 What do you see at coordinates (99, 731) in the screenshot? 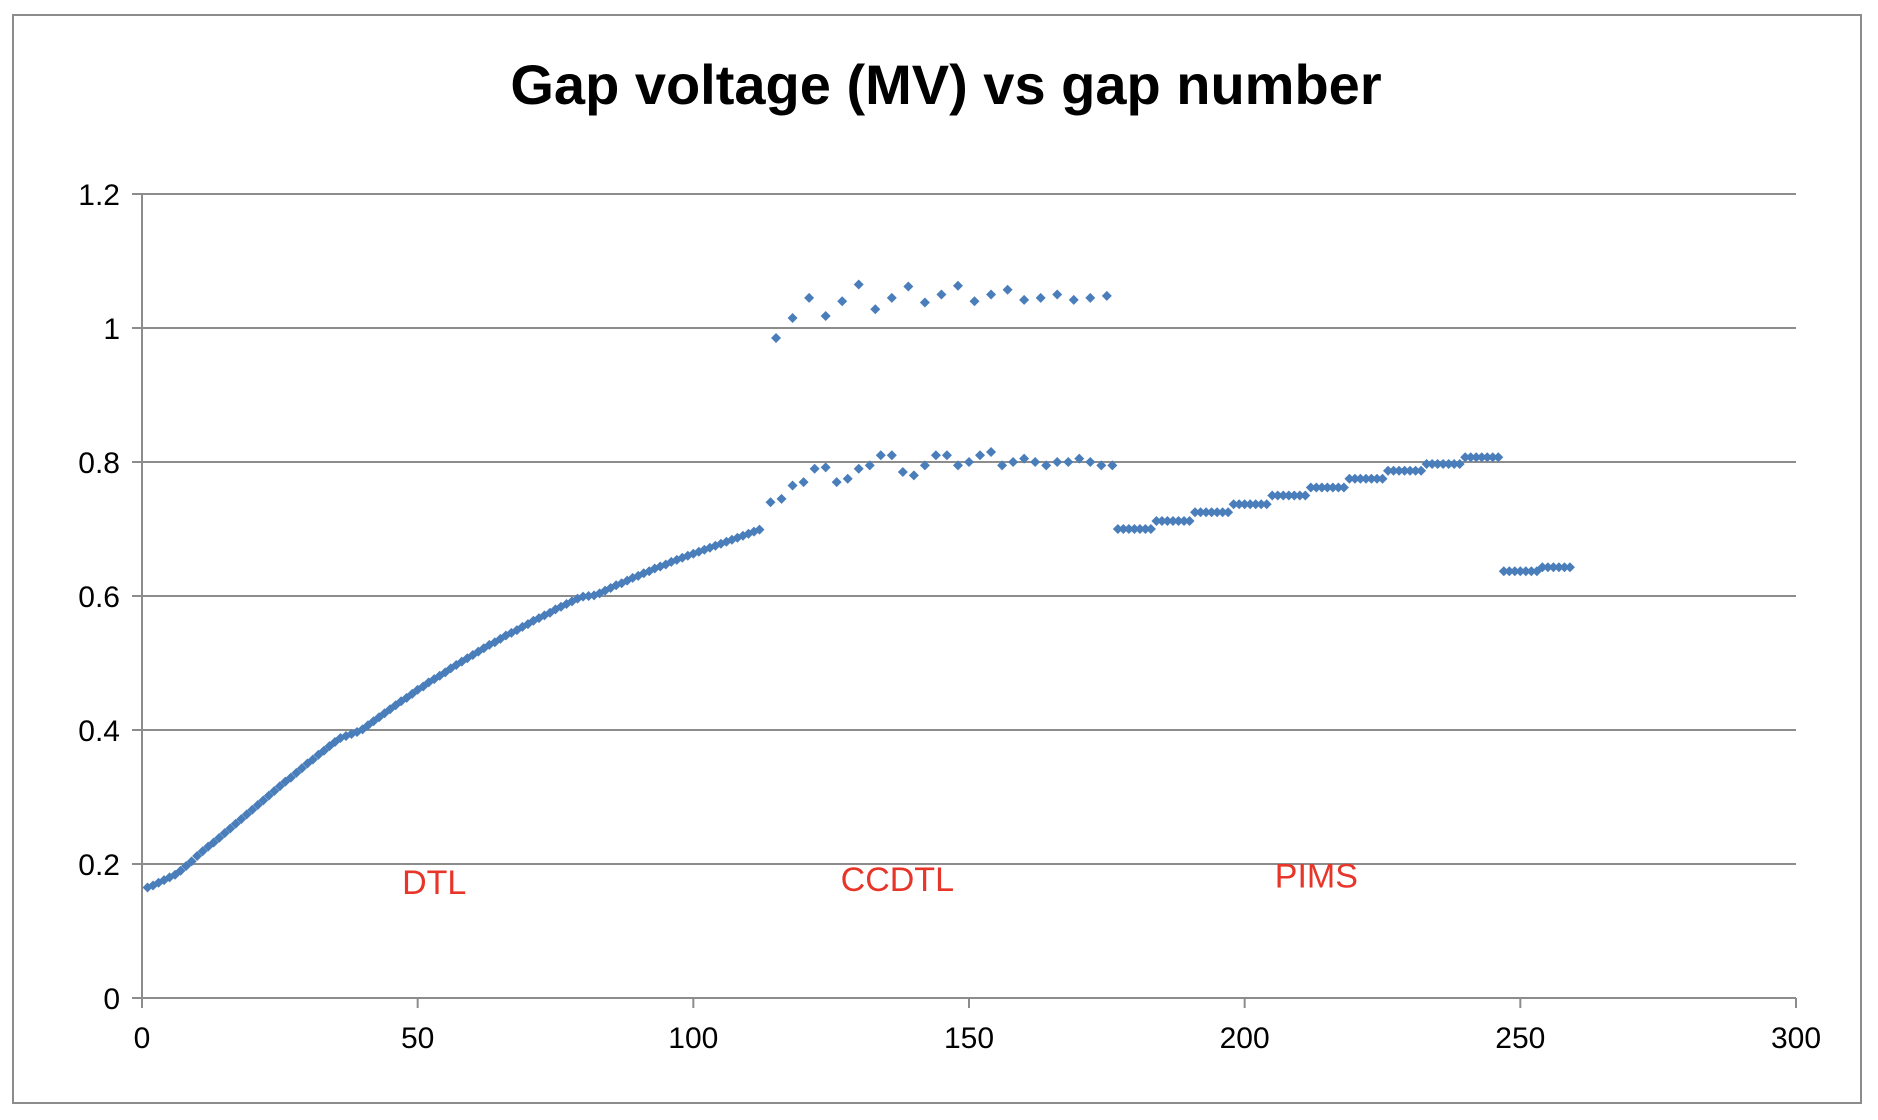
I see `y-tick-label: 0.4` at bounding box center [99, 731].